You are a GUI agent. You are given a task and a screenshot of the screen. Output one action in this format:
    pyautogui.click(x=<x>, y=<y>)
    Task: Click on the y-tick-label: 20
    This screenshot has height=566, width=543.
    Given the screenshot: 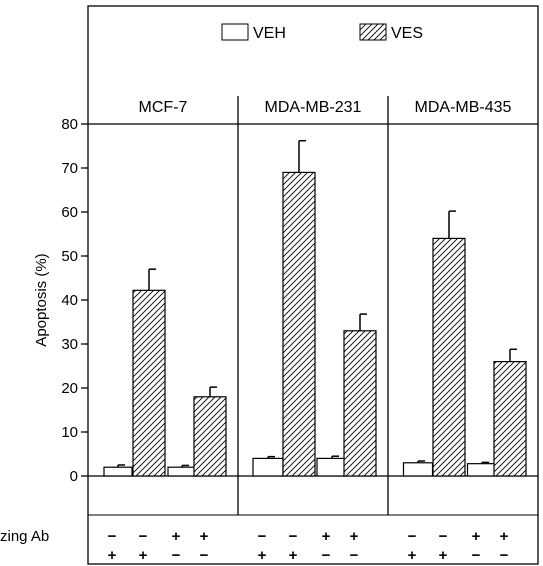 What is the action you would take?
    pyautogui.click(x=69, y=388)
    